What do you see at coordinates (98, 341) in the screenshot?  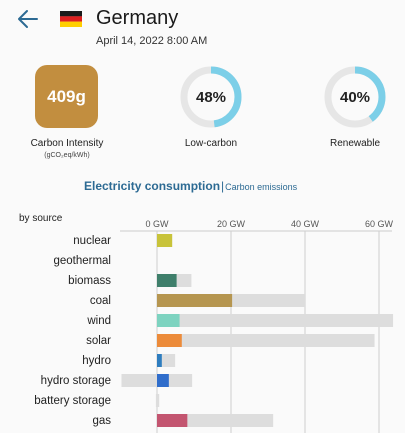 I see `category-label: solar` at bounding box center [98, 341].